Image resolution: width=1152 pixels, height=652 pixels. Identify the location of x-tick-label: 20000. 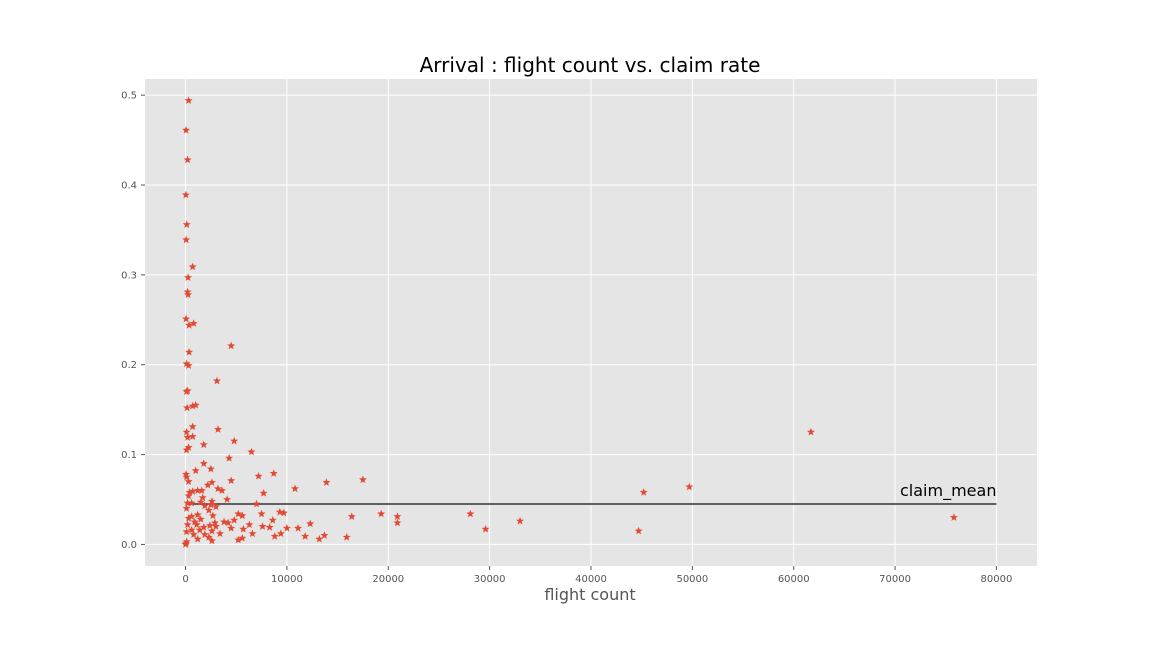
(388, 579).